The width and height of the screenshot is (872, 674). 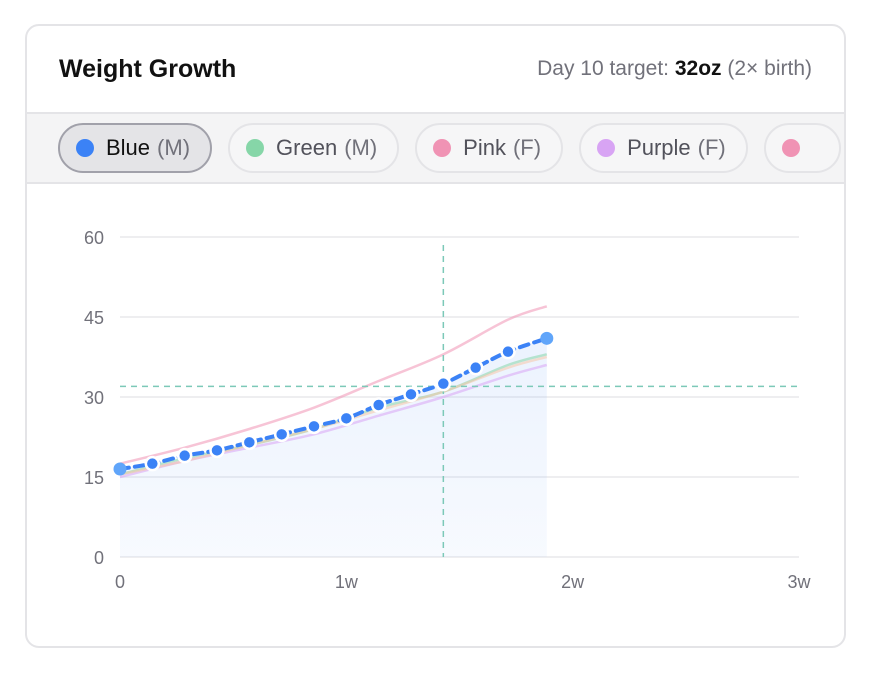 What do you see at coordinates (659, 147) in the screenshot?
I see `pill-label: Purple` at bounding box center [659, 147].